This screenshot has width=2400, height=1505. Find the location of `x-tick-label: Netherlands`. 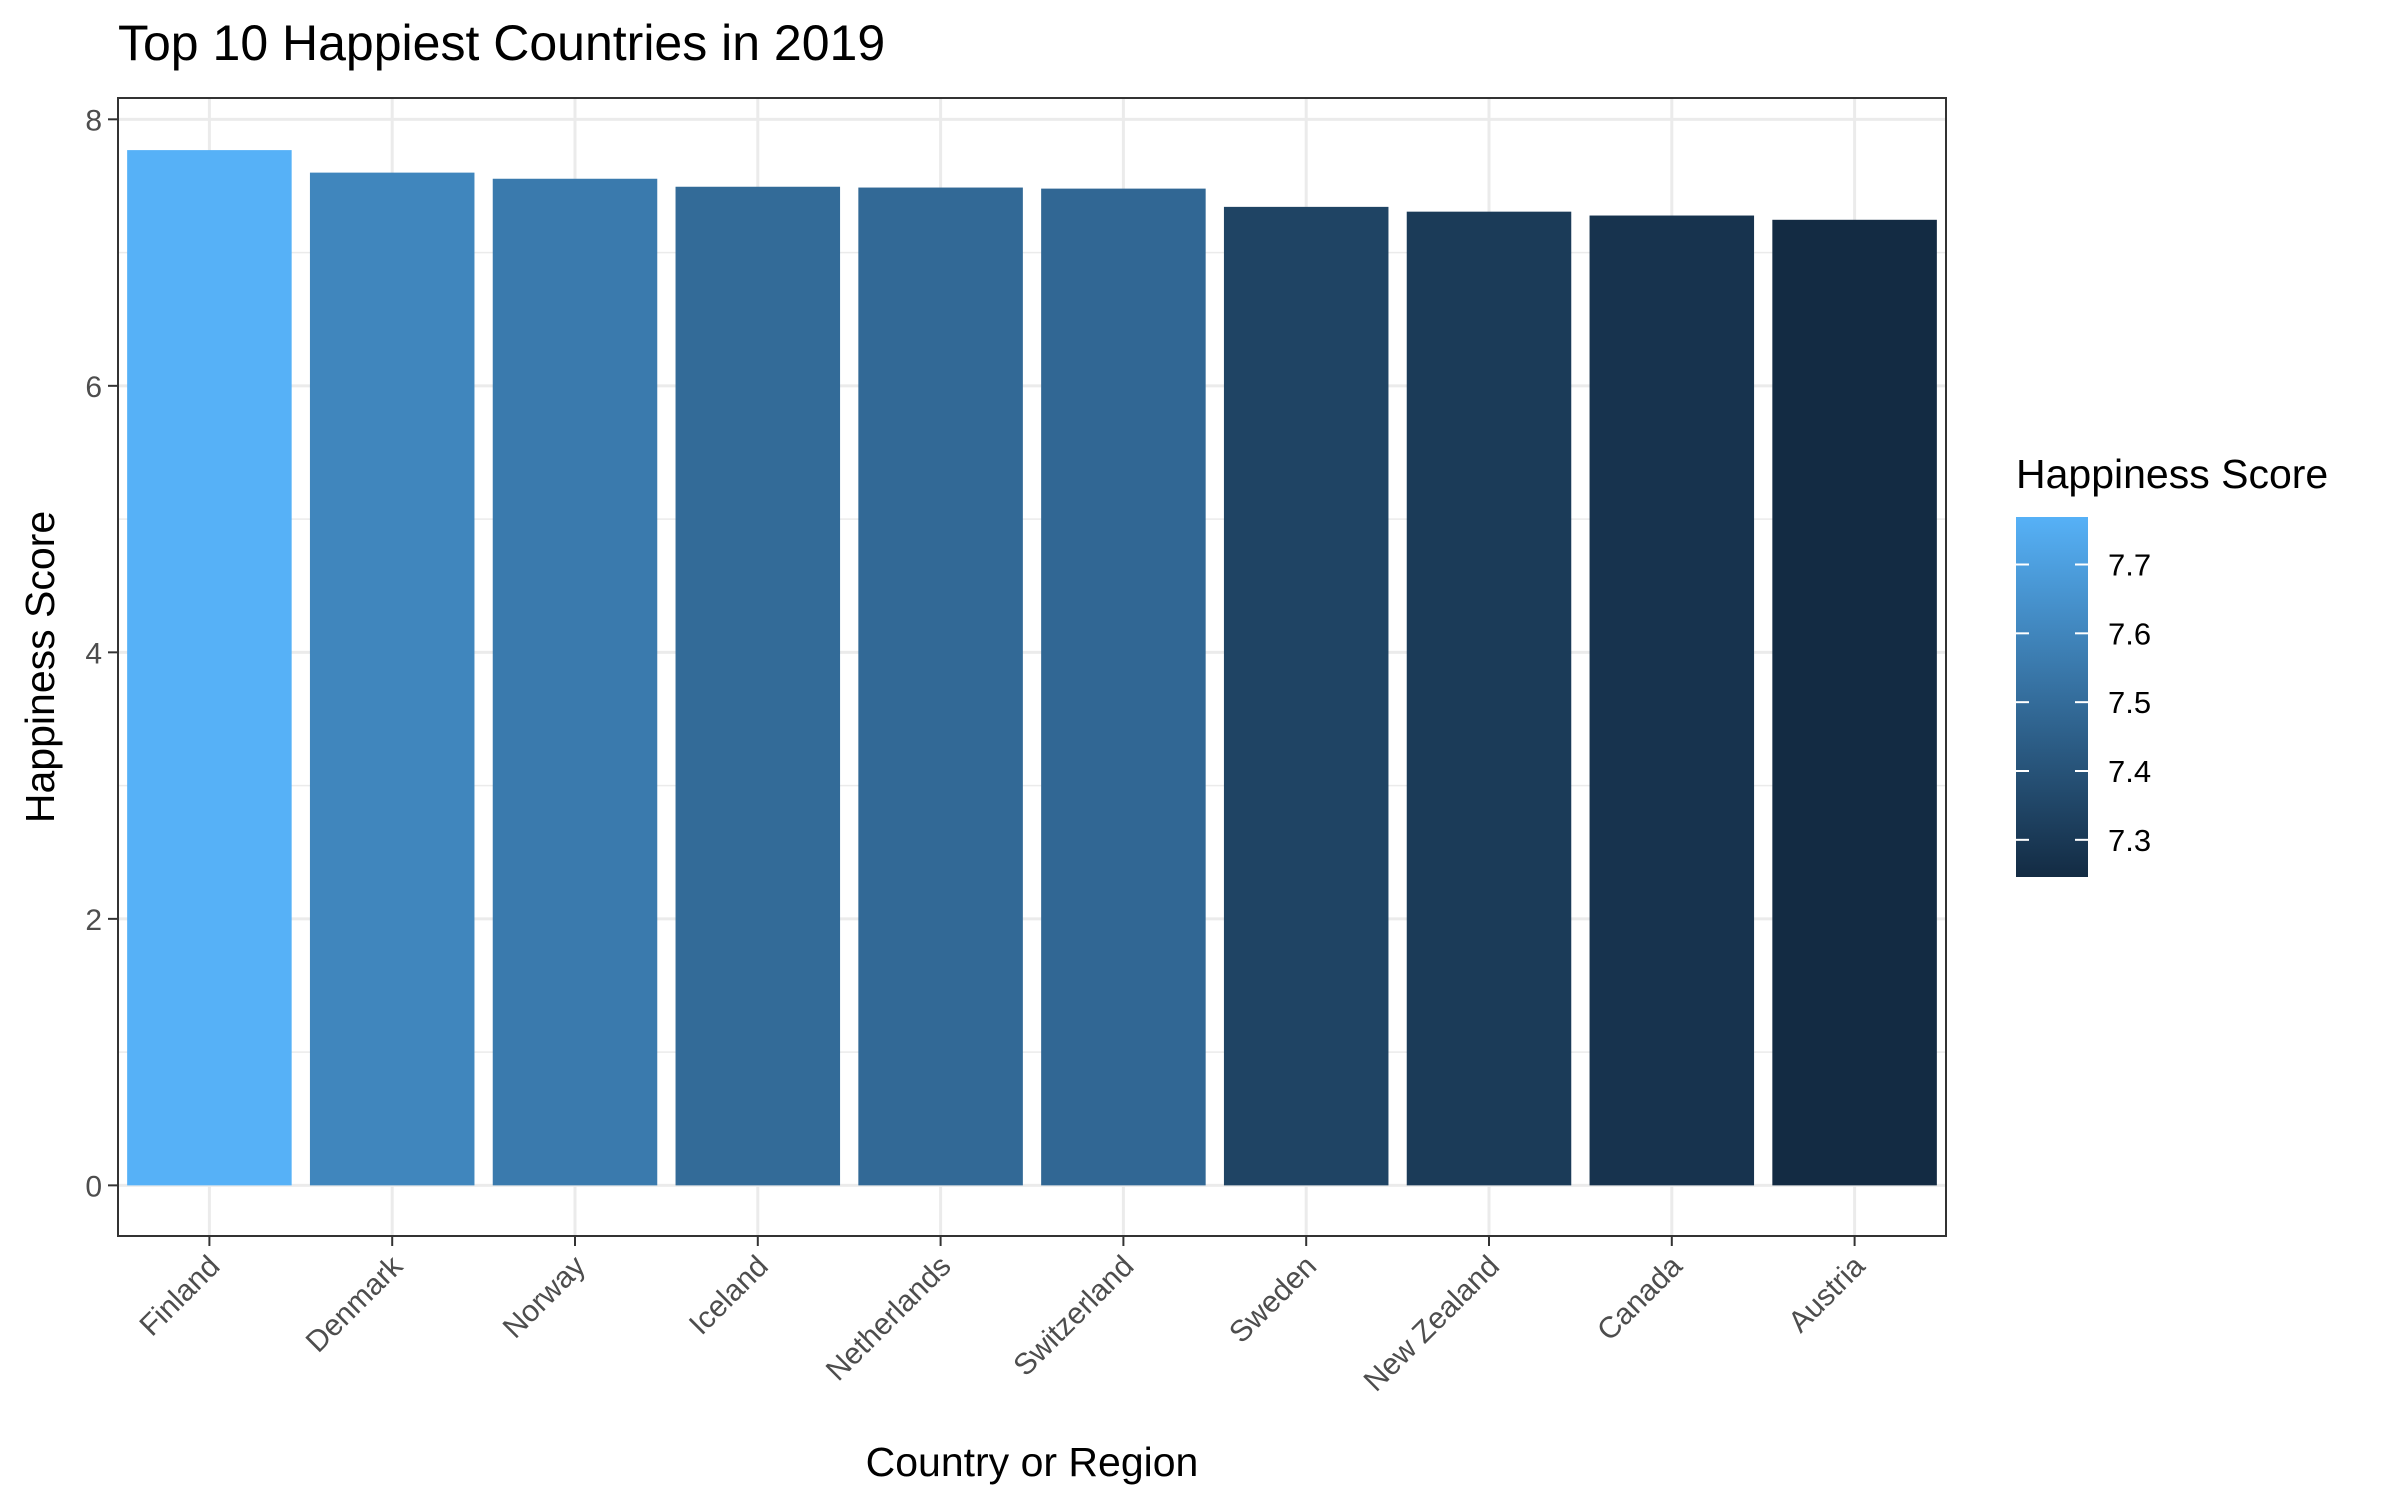

x-tick-label: Netherlands is located at coordinates (889, 1319).